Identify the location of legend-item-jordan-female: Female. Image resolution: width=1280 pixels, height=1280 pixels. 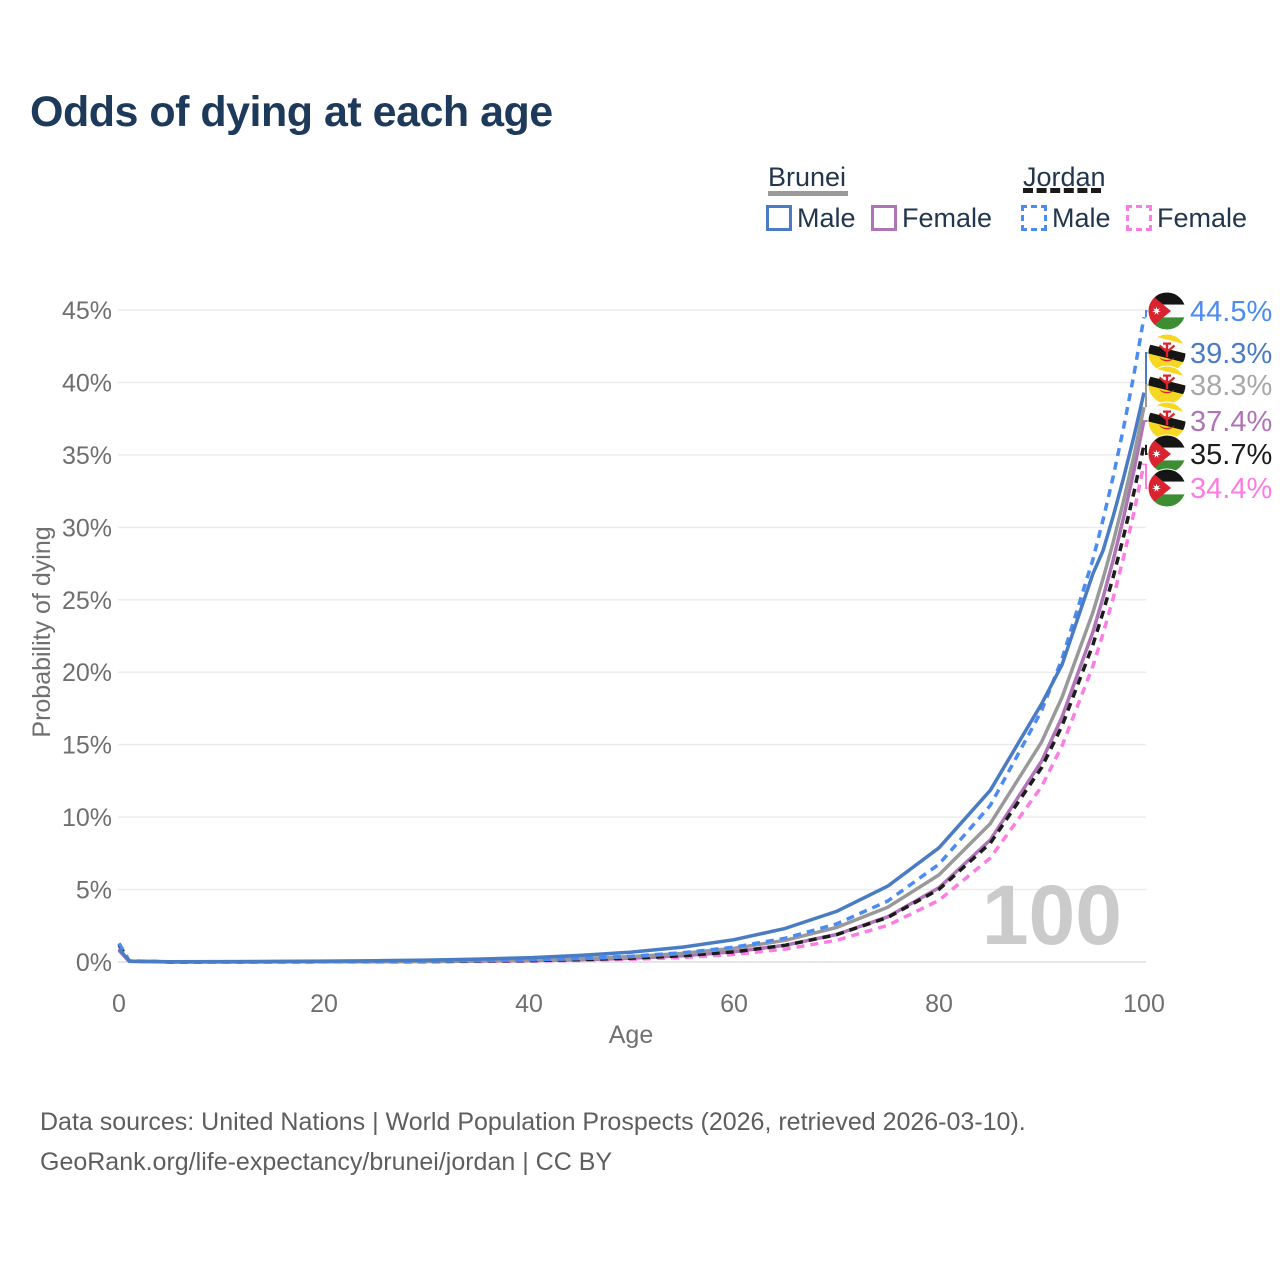
(1202, 218).